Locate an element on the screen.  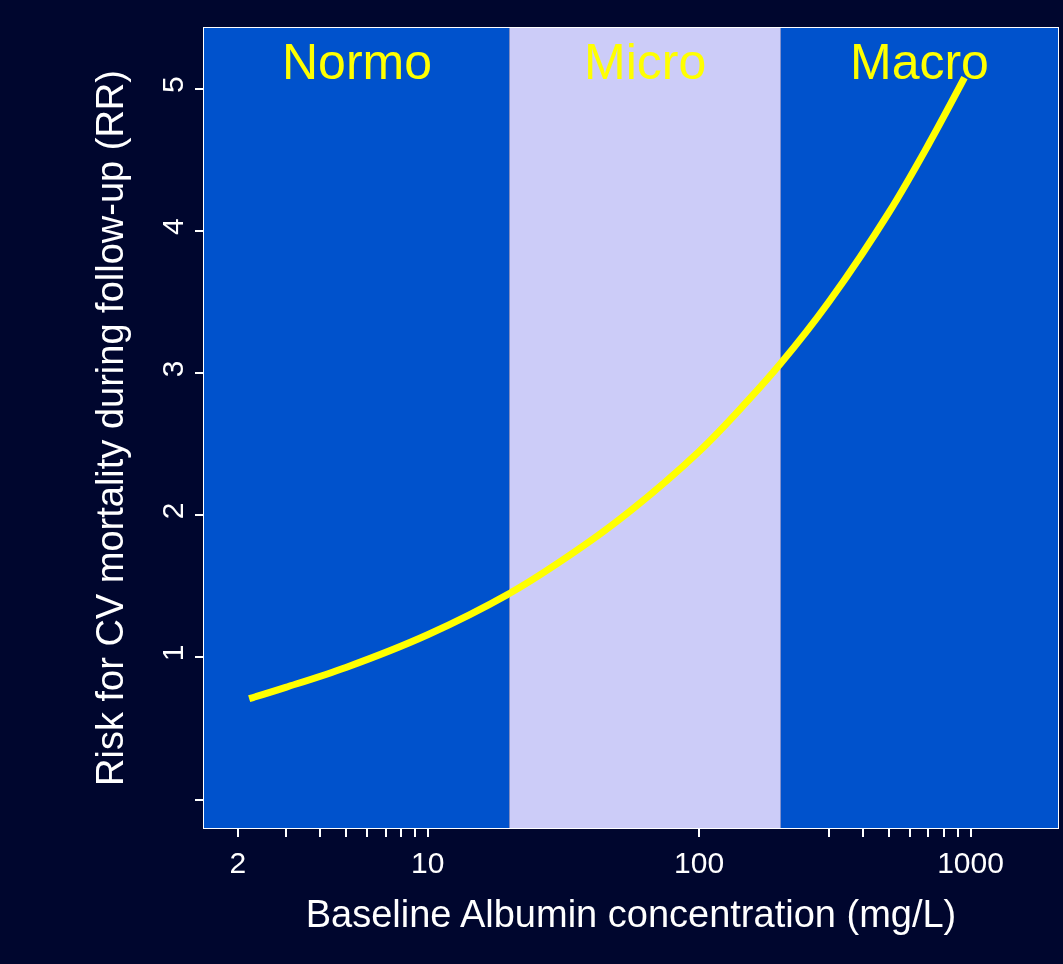
x-tick-label: 100 is located at coordinates (699, 862).